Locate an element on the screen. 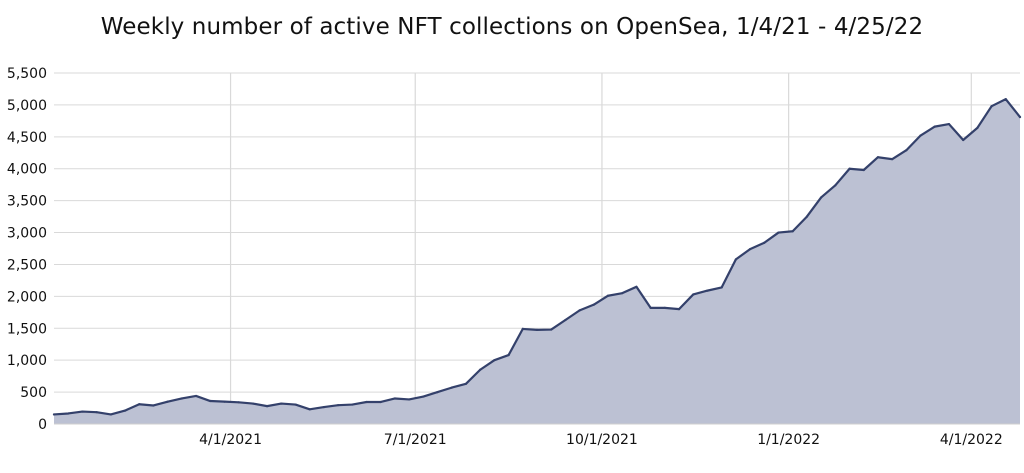  y-tick-label: 4,000 is located at coordinates (27, 170).